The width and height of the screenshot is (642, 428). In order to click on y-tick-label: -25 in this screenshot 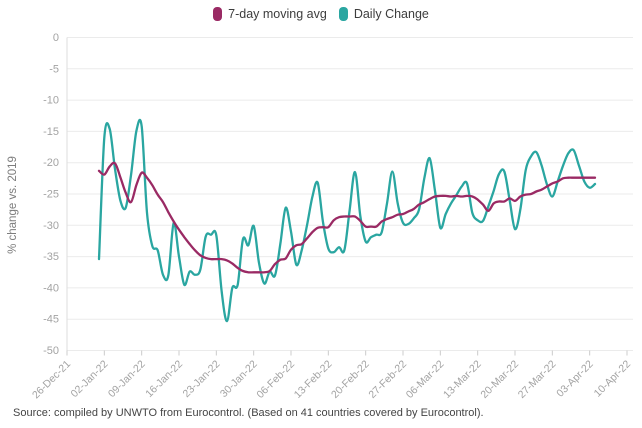, I will do `click(51, 195)`.